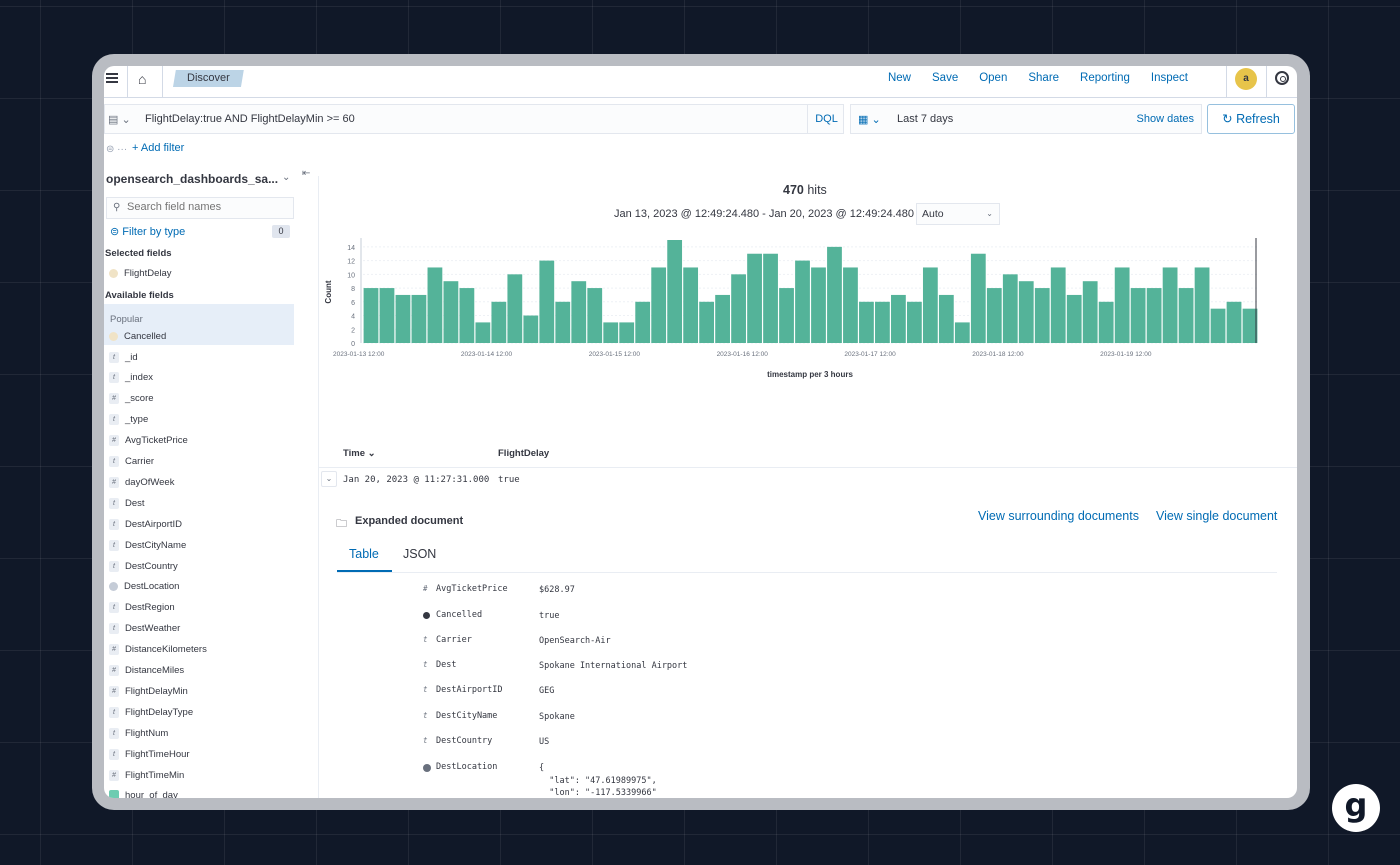 The width and height of the screenshot is (1400, 865). What do you see at coordinates (1105, 78) in the screenshot?
I see `reporting-link: Reporting` at bounding box center [1105, 78].